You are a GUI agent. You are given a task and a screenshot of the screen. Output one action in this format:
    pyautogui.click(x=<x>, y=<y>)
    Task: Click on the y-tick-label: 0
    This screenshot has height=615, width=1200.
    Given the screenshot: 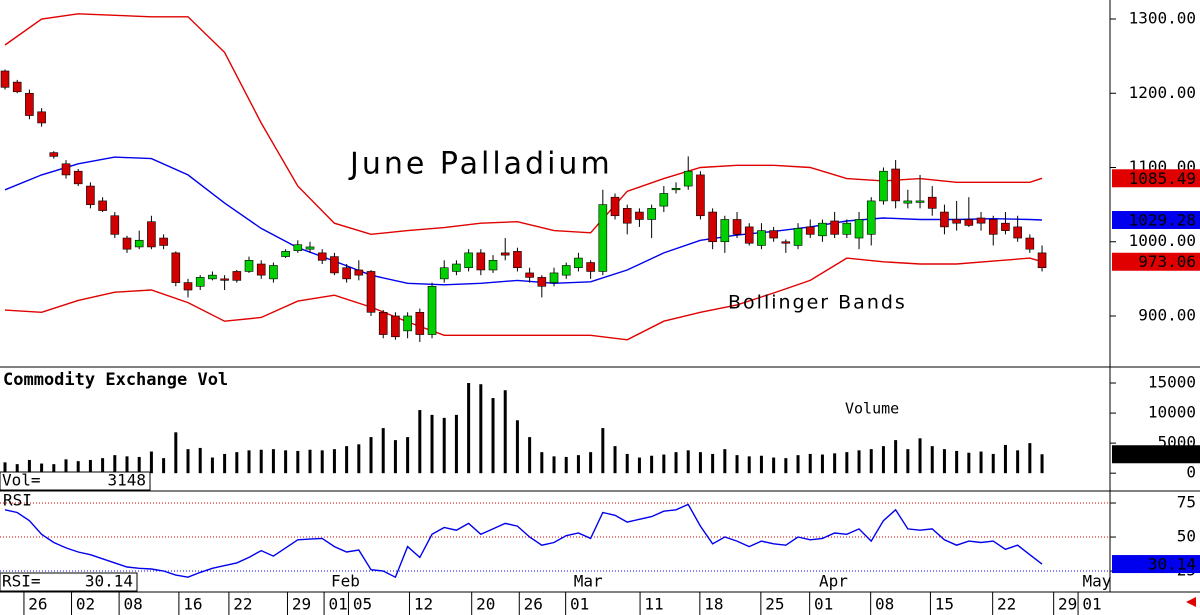 What is the action you would take?
    pyautogui.click(x=1191, y=472)
    